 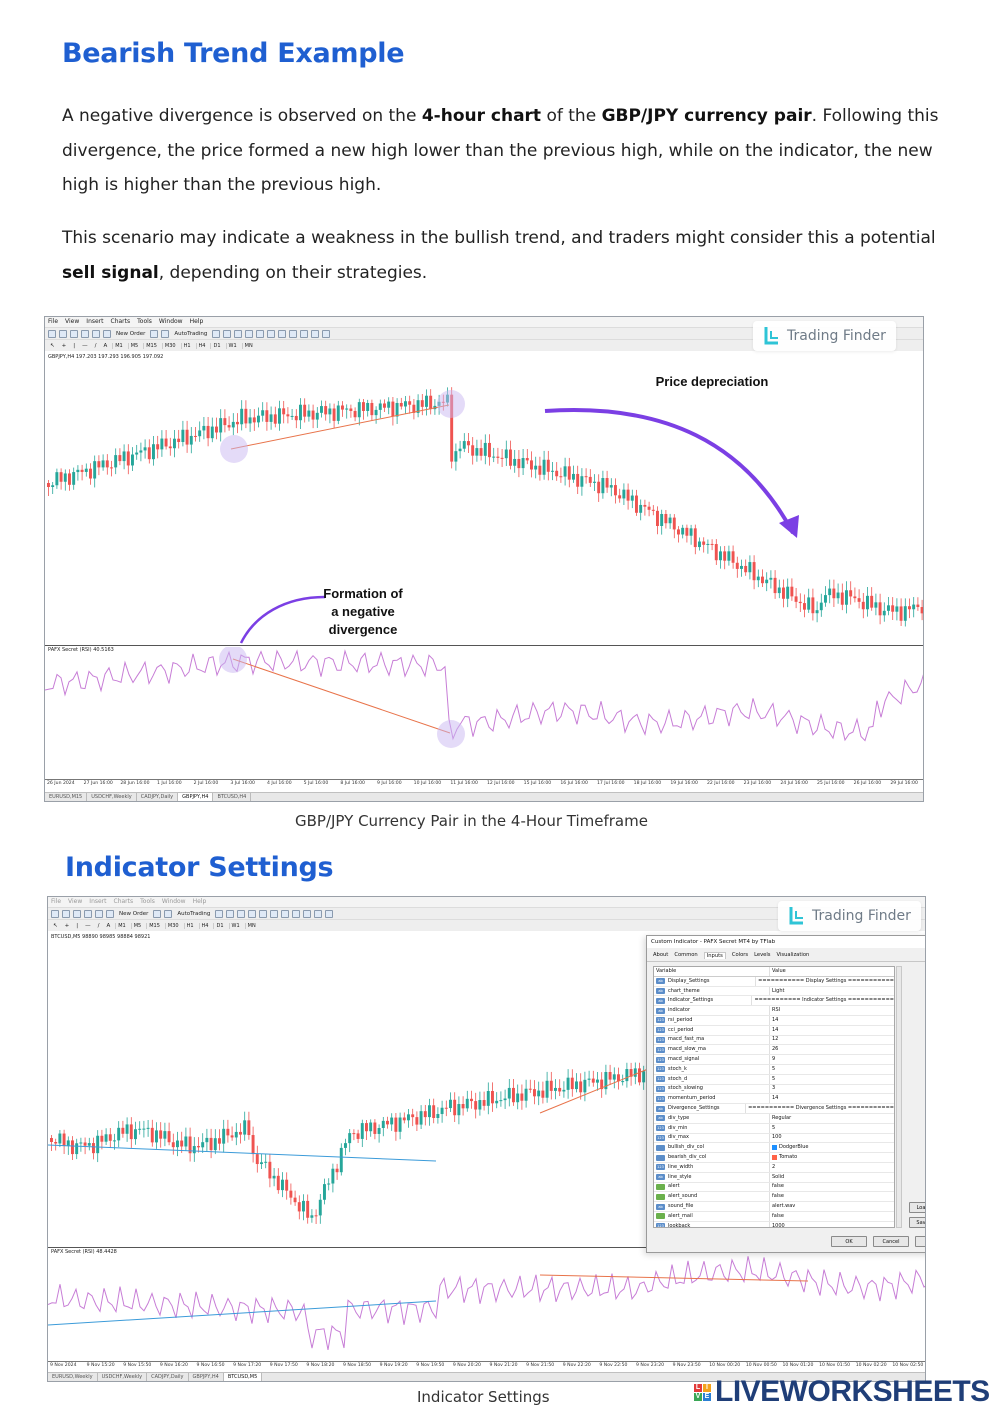 What do you see at coordinates (248, 345) in the screenshot?
I see `tf-mn: MN` at bounding box center [248, 345].